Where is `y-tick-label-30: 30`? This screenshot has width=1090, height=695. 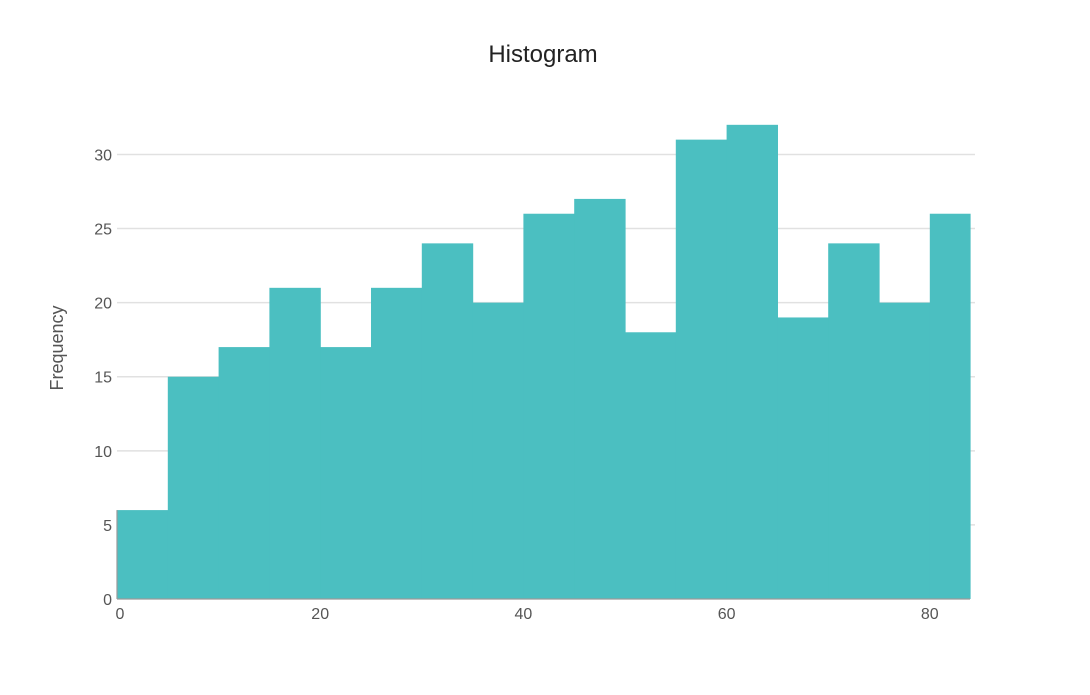 y-tick-label-30: 30 is located at coordinates (103, 155).